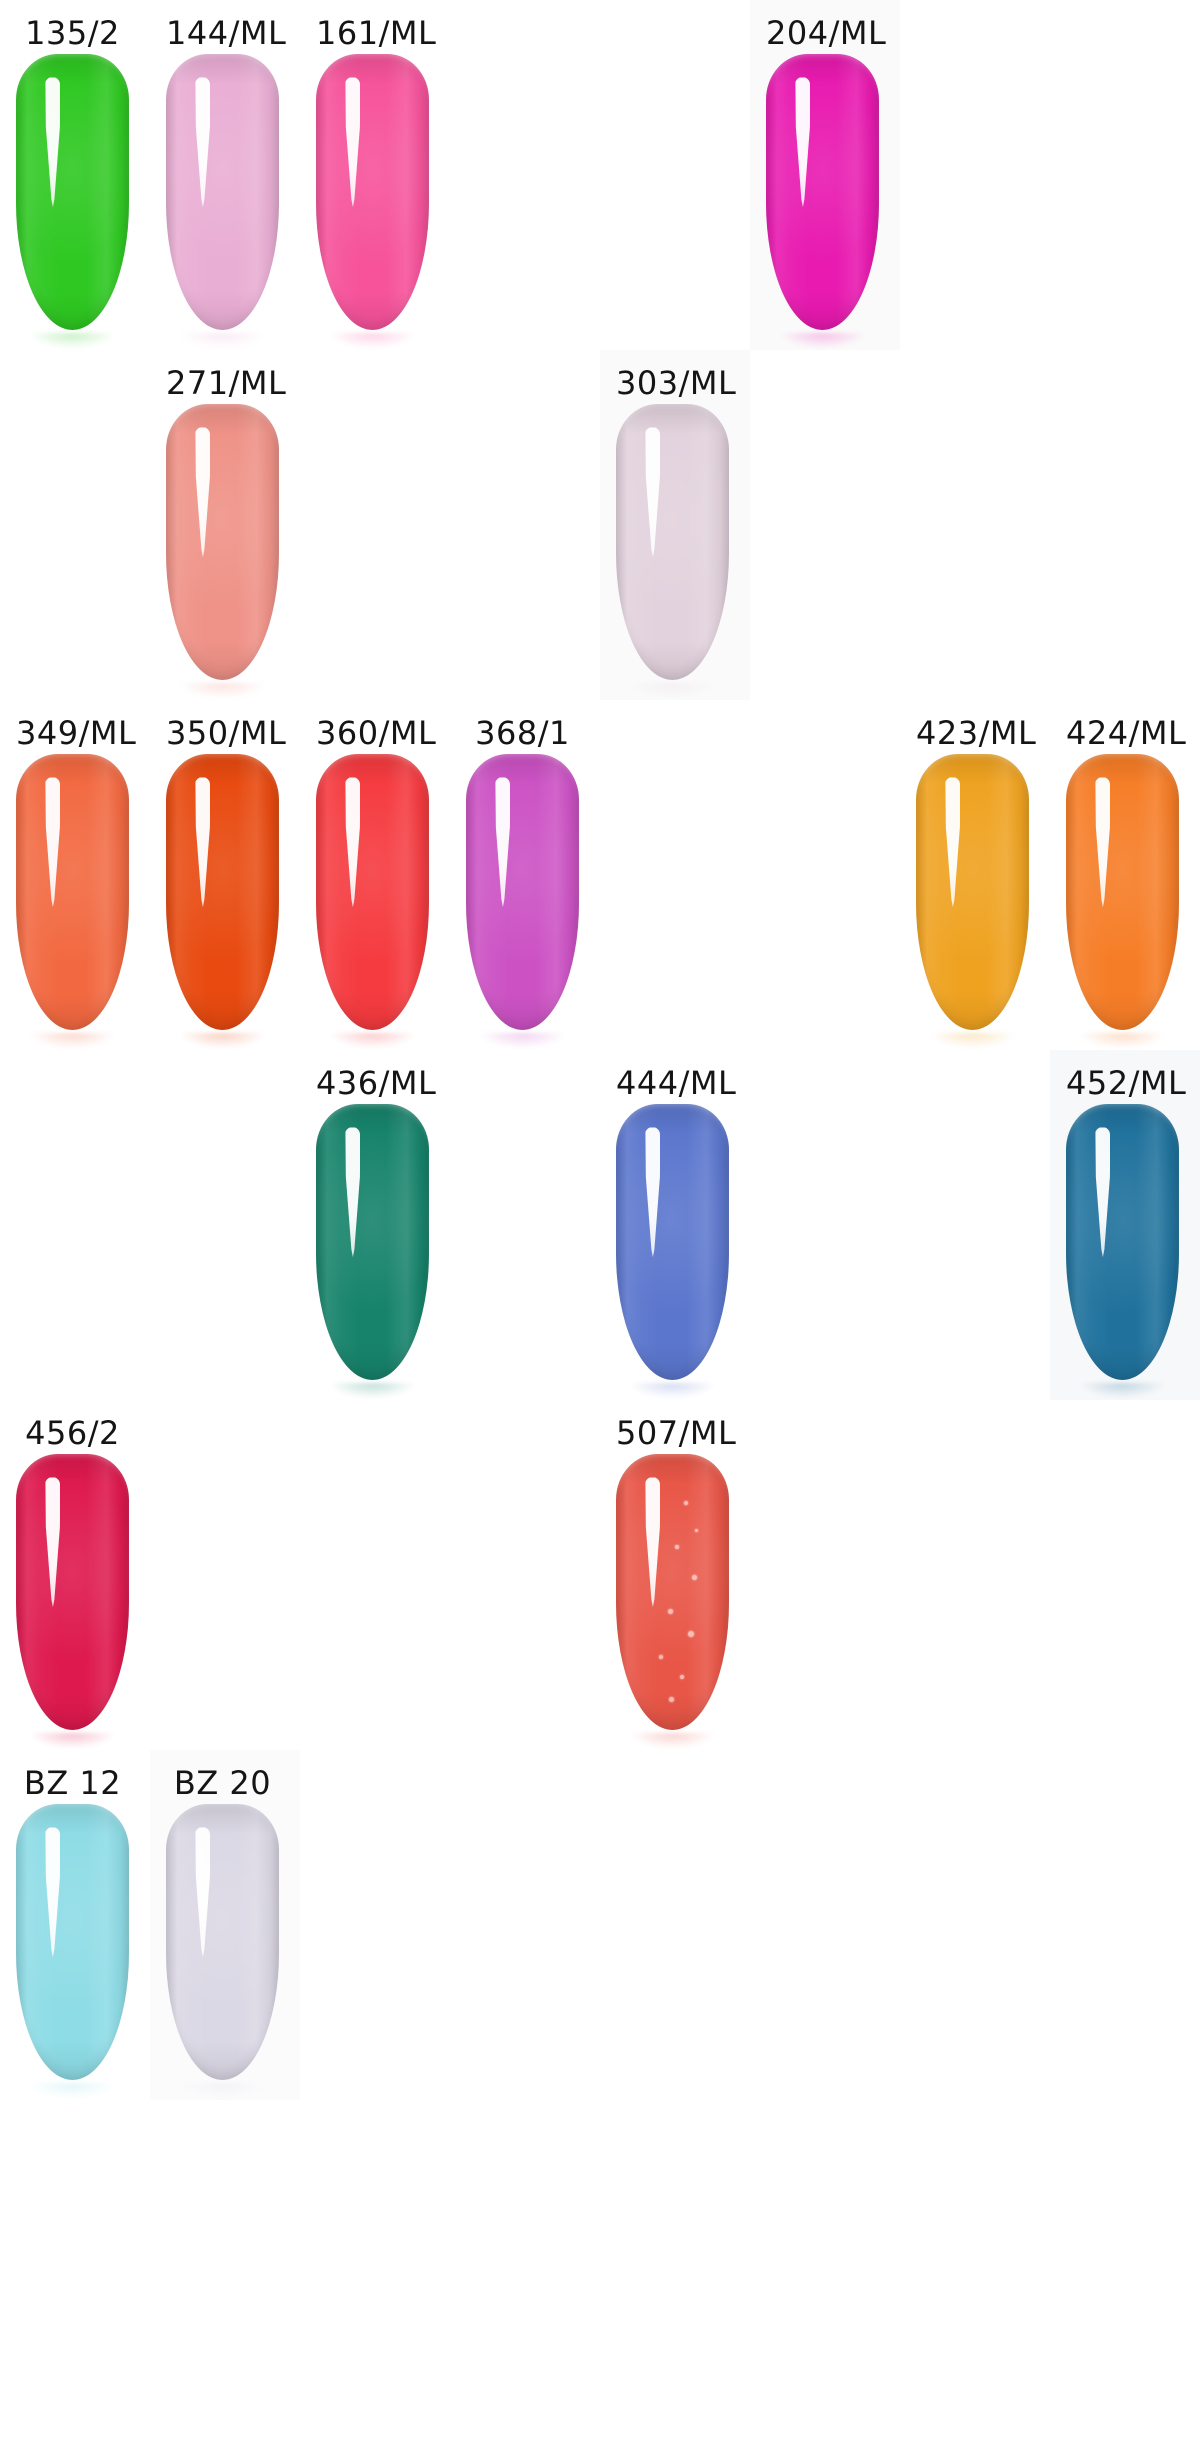  What do you see at coordinates (826, 33) in the screenshot?
I see `swatch-label: 204/ML` at bounding box center [826, 33].